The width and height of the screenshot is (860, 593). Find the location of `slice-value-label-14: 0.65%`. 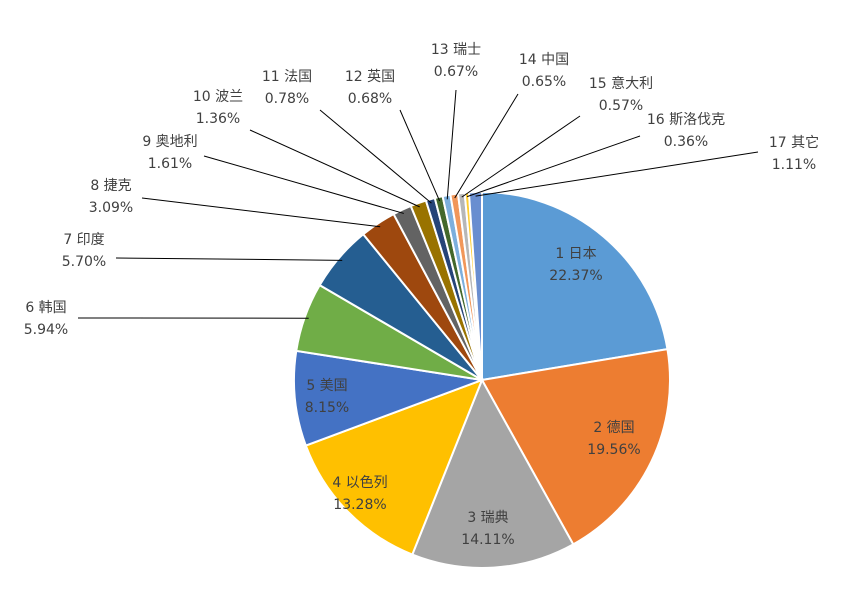

slice-value-label-14: 0.65% is located at coordinates (544, 82).